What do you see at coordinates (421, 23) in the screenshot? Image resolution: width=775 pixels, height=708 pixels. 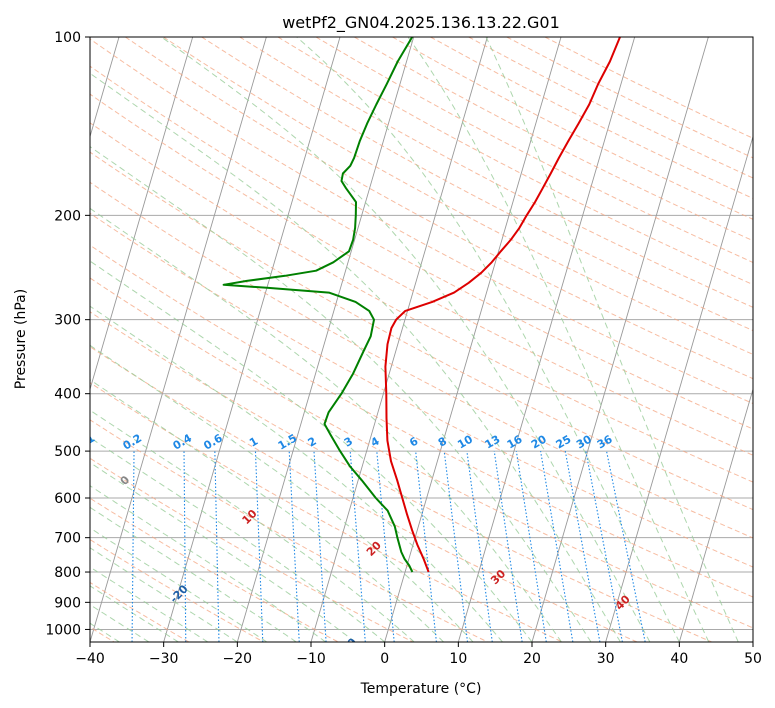 I see `chart-title: wetPf2_GN04.2025.136.13.22.G01` at bounding box center [421, 23].